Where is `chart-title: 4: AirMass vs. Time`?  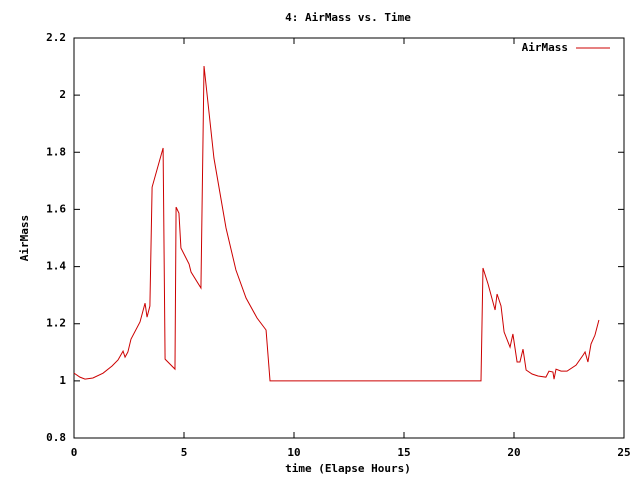
chart-title: 4: AirMass vs. Time is located at coordinates (348, 17).